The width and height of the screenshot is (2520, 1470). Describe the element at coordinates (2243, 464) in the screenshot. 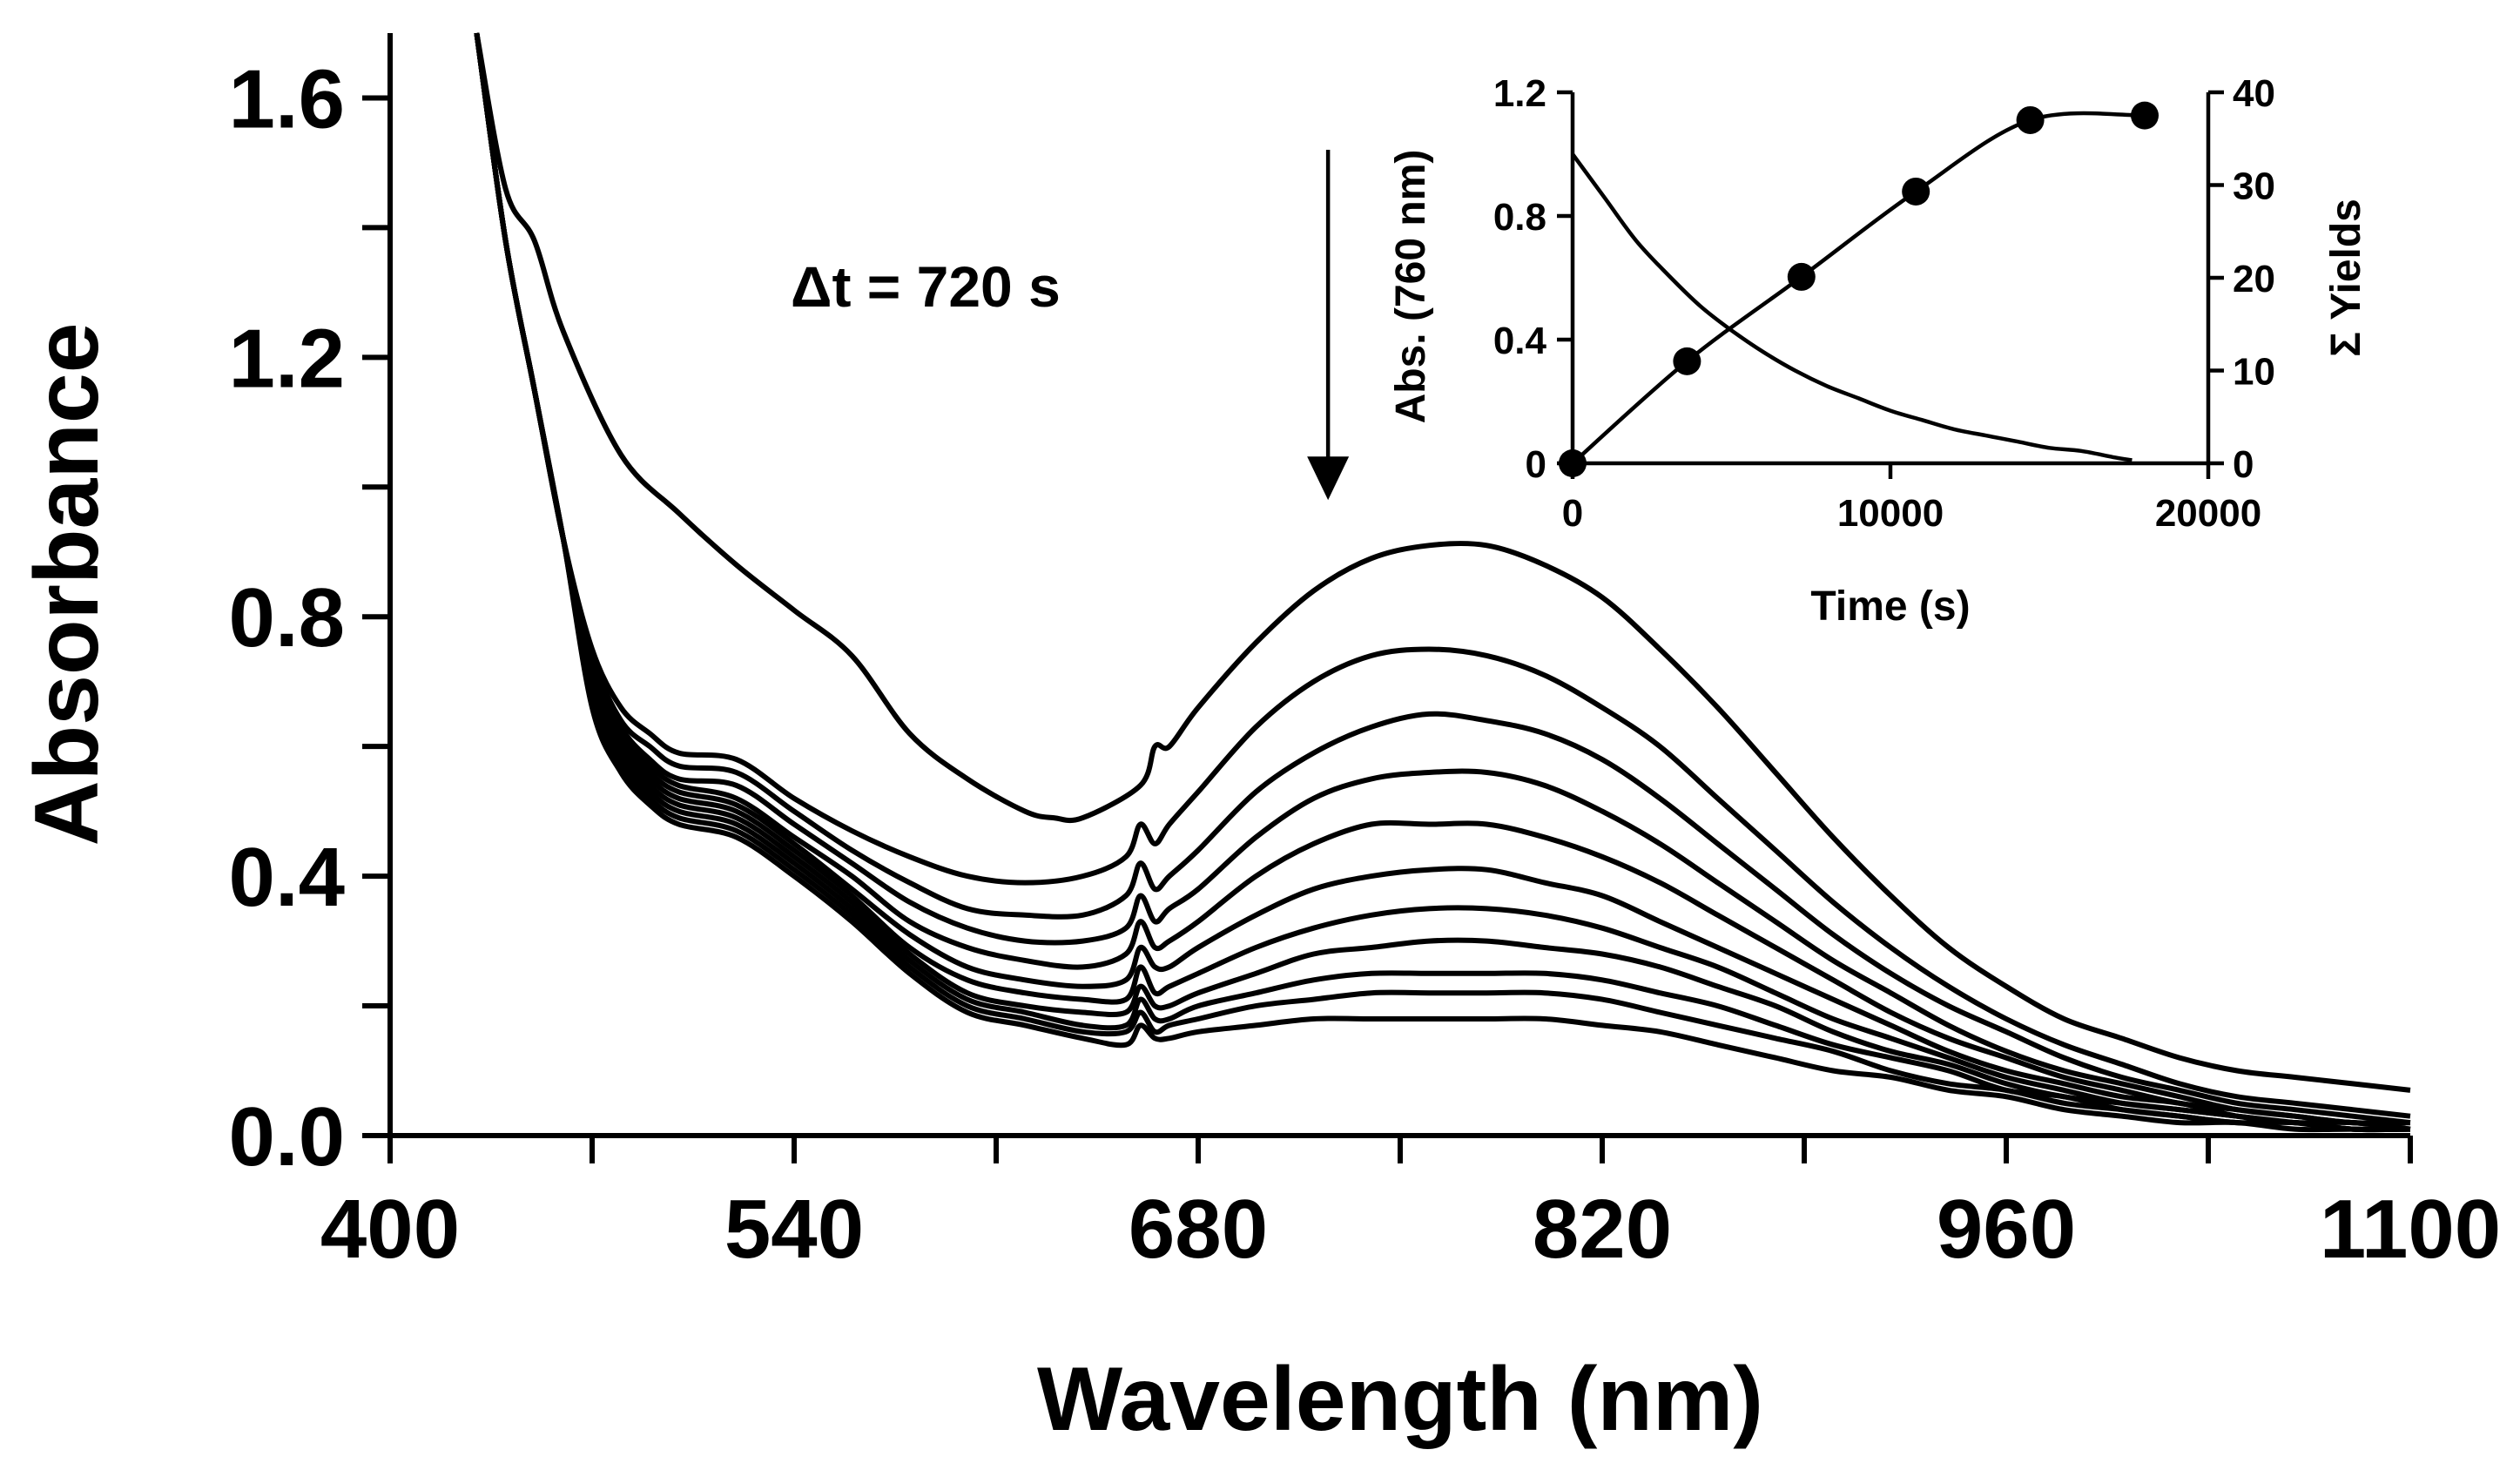

I see `inset-right-tick-label: 0` at that location.